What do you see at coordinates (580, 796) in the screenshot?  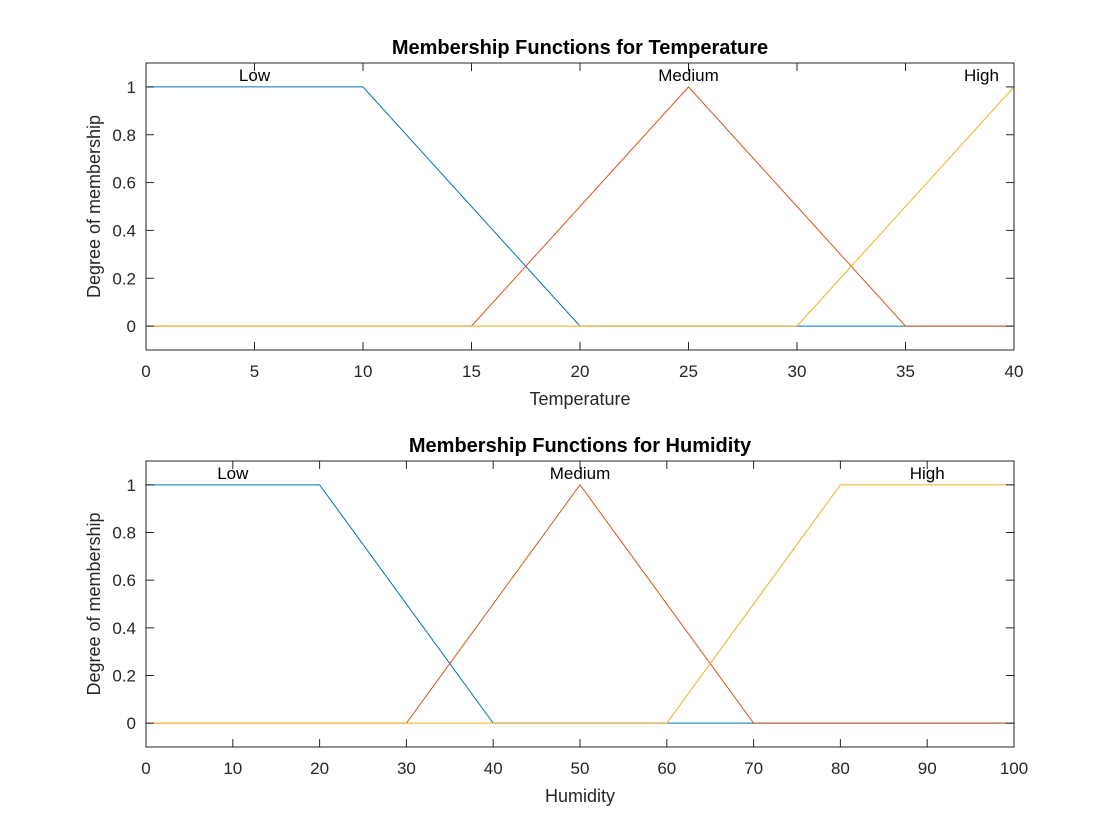 I see `x-axis-label: Humidity` at bounding box center [580, 796].